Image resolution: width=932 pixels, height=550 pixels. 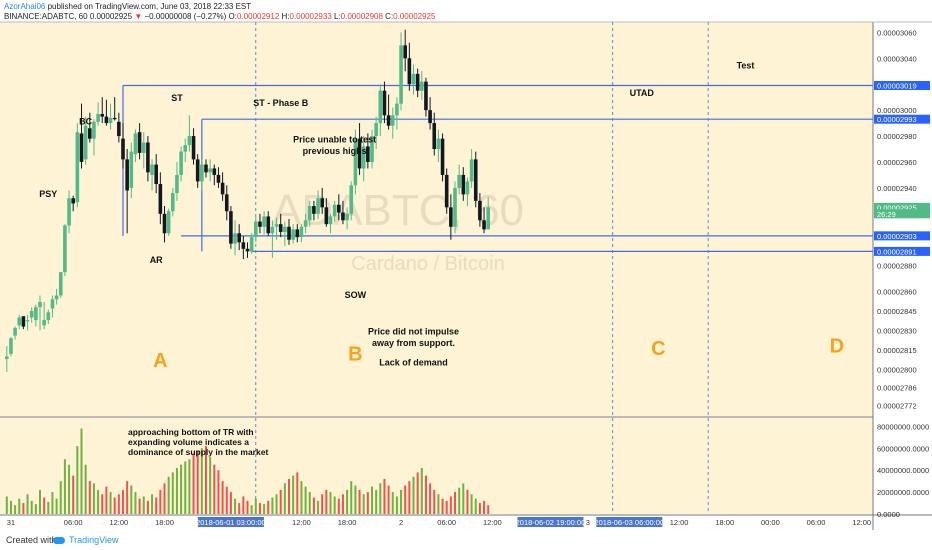 I want to click on price-level-text: 0.00003019, so click(x=897, y=86).